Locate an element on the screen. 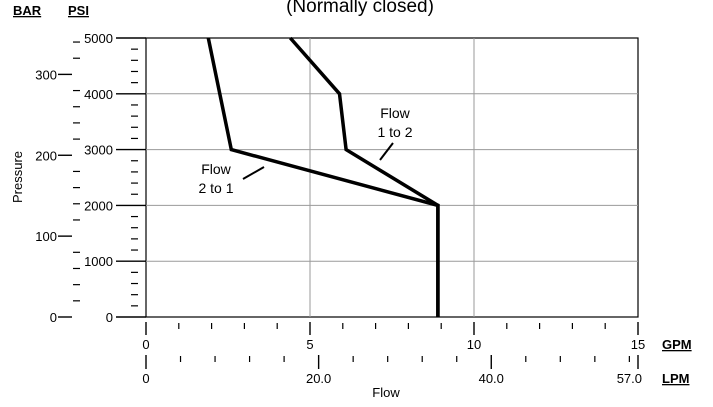 This screenshot has height=407, width=713. gpm-tick-label: 0 is located at coordinates (145, 344).